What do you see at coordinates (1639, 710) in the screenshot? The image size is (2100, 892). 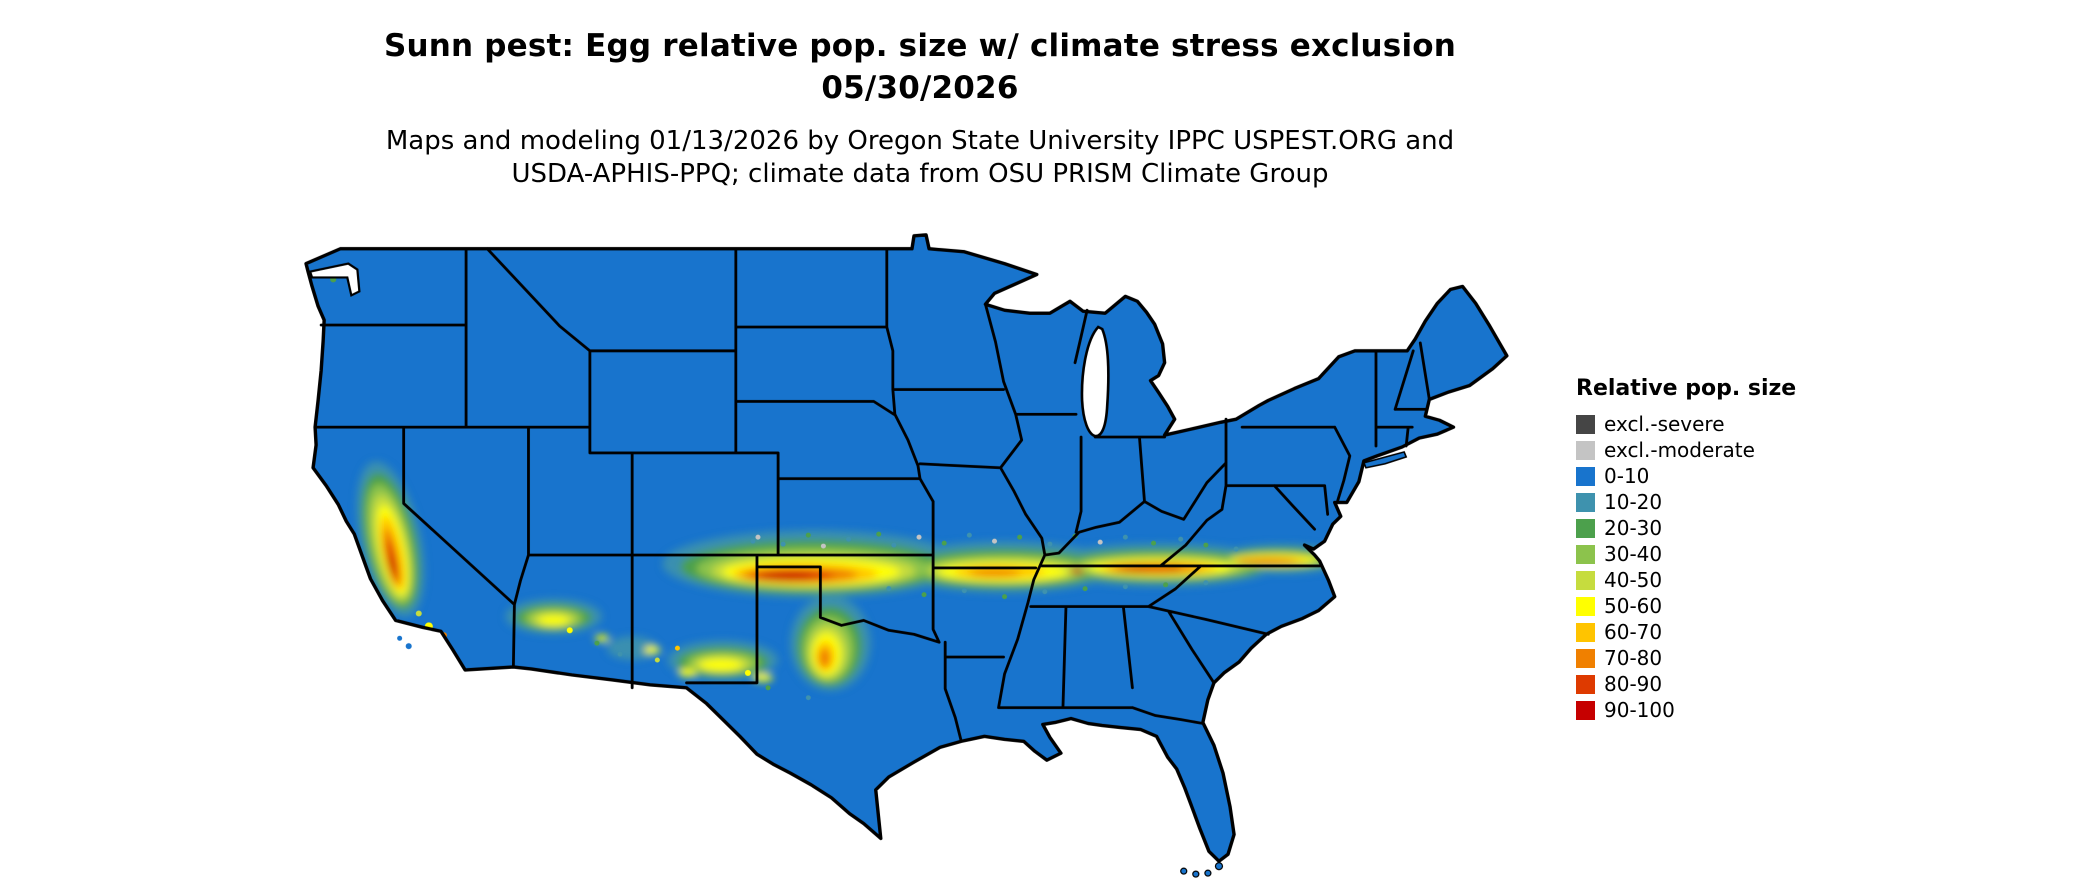 I see `legend-label: 90-100` at bounding box center [1639, 710].